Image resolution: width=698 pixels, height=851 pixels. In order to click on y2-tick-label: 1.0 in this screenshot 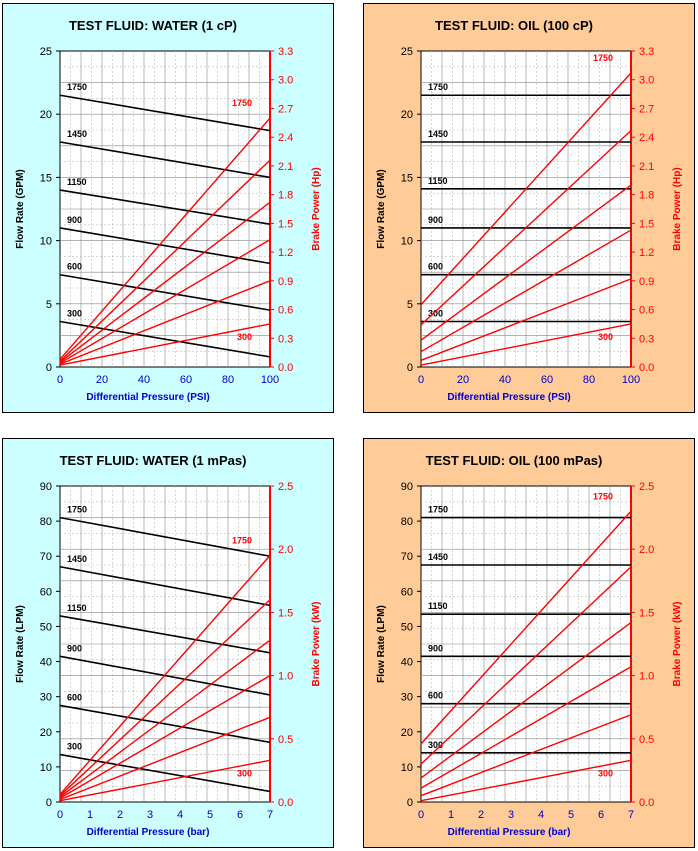, I will do `click(285, 677)`.